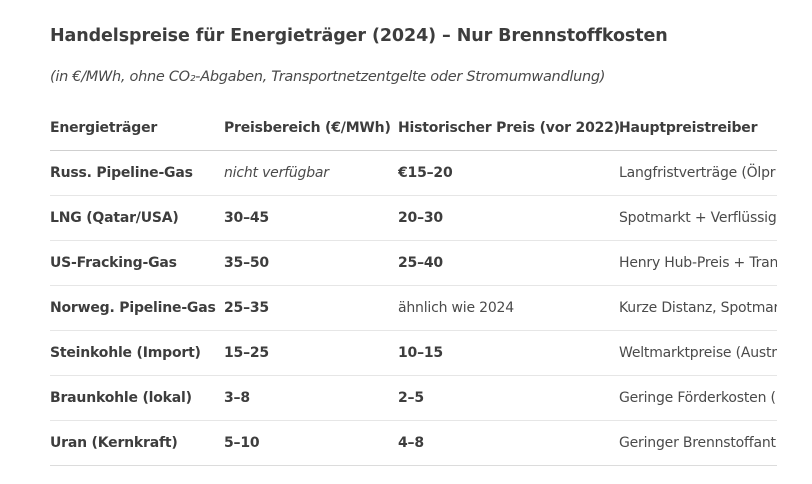  What do you see at coordinates (137, 398) in the screenshot?
I see `cell-carrier: Braunkohle (lokal)` at bounding box center [137, 398].